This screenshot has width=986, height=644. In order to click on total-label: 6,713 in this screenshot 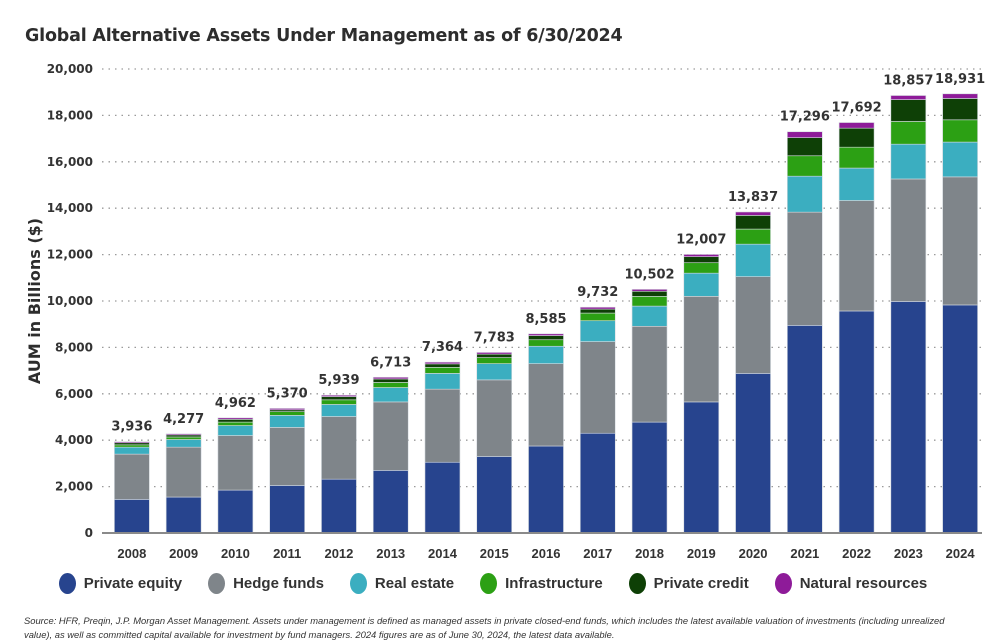, I will do `click(390, 362)`.